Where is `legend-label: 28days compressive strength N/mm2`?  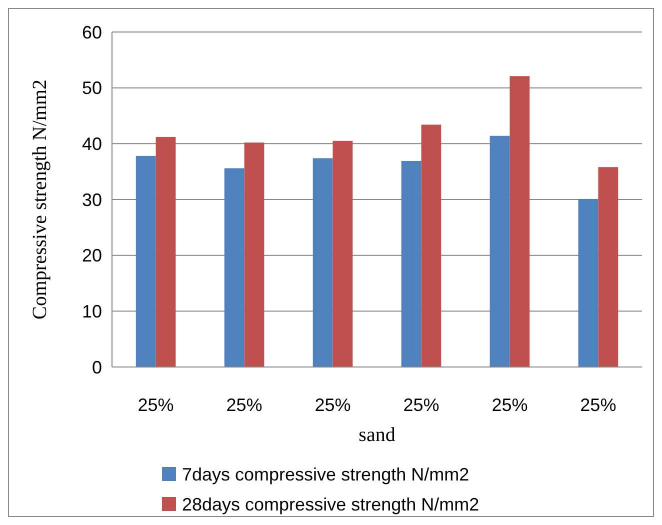 legend-label: 28days compressive strength N/mm2 is located at coordinates (331, 504).